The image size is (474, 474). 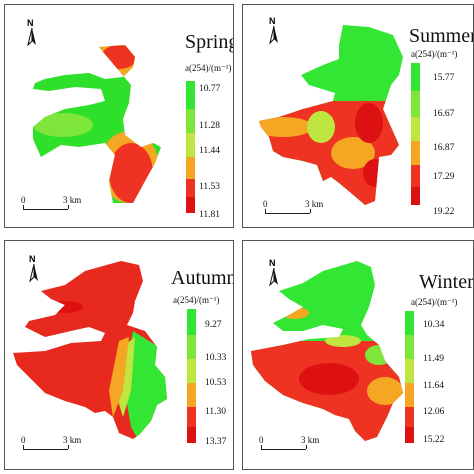 I want to click on spring-map, so click(x=97, y=124).